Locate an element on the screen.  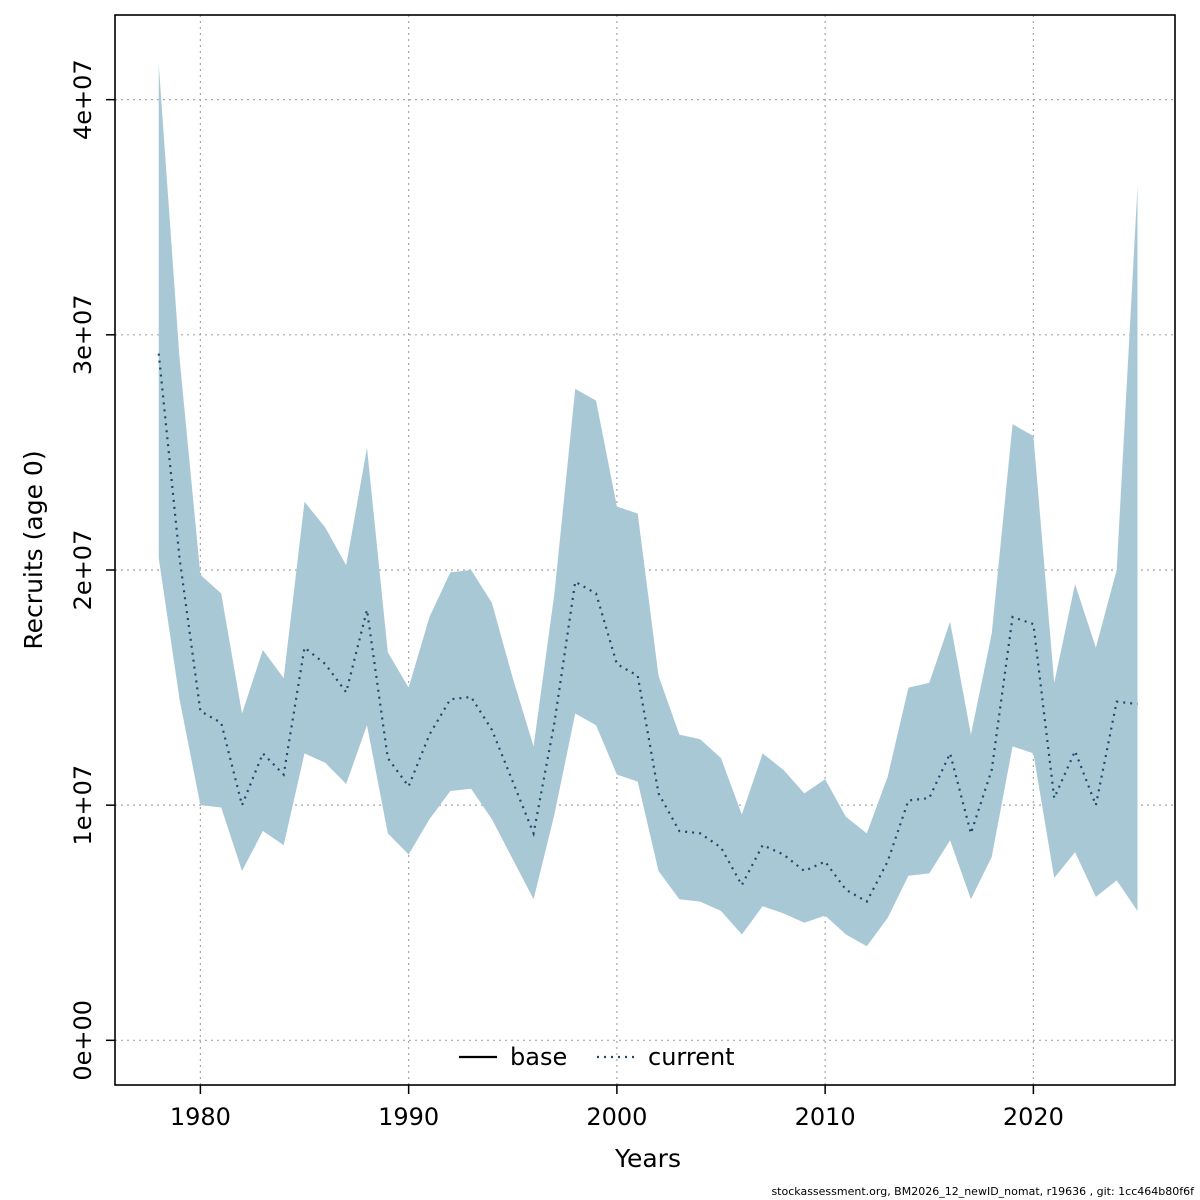
y-tick-label: 4e+07 is located at coordinates (83, 99).